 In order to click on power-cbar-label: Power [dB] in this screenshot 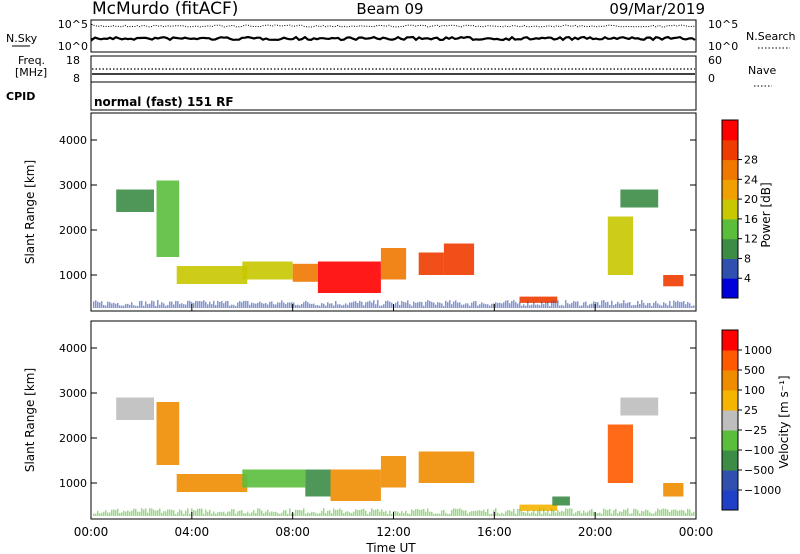, I will do `click(766, 214)`.